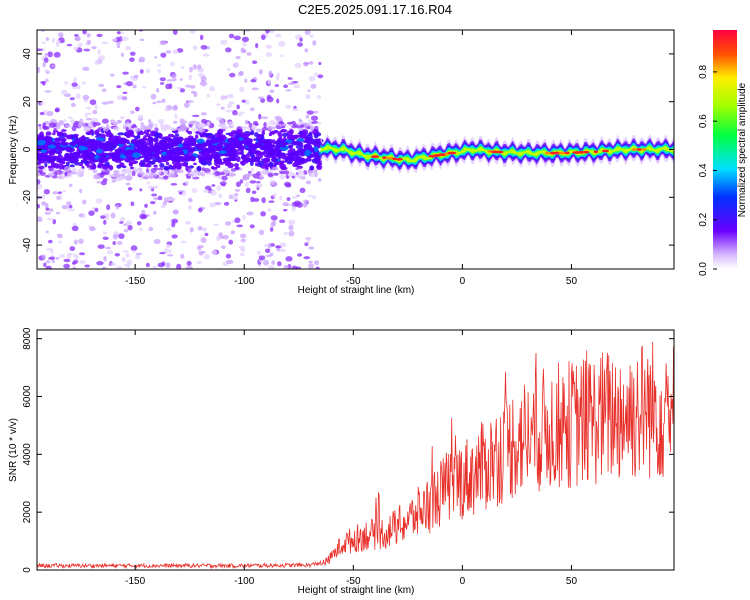  I want to click on spectrogram-y-tick-label: 20, so click(27, 102).